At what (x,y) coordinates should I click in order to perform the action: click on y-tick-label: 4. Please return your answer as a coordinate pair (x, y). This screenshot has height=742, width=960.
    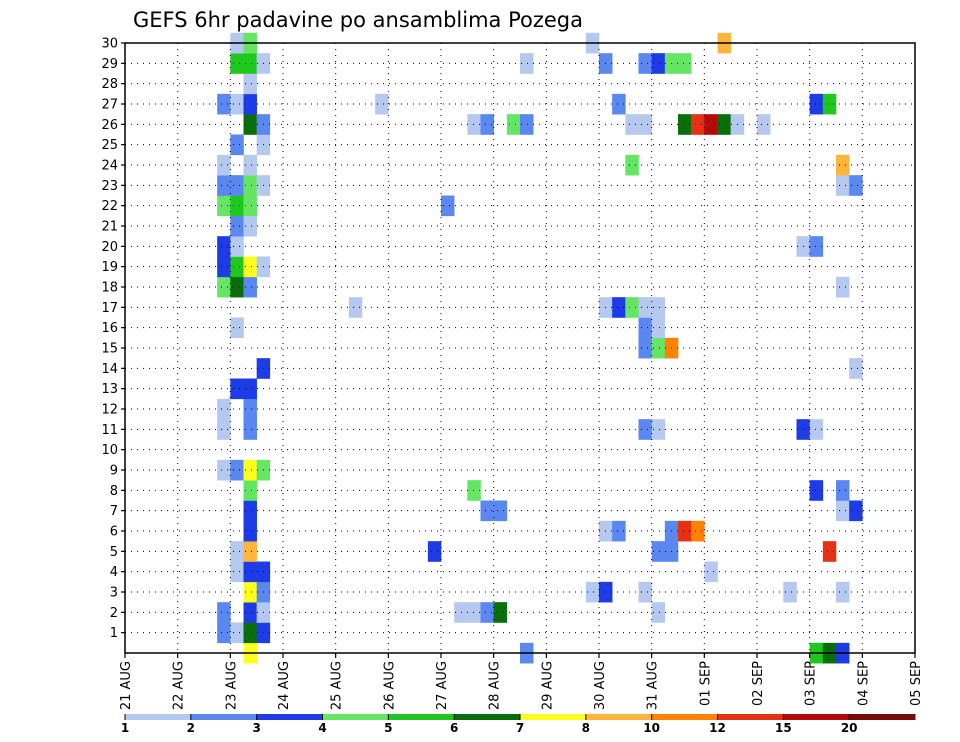
    Looking at the image, I should click on (114, 572).